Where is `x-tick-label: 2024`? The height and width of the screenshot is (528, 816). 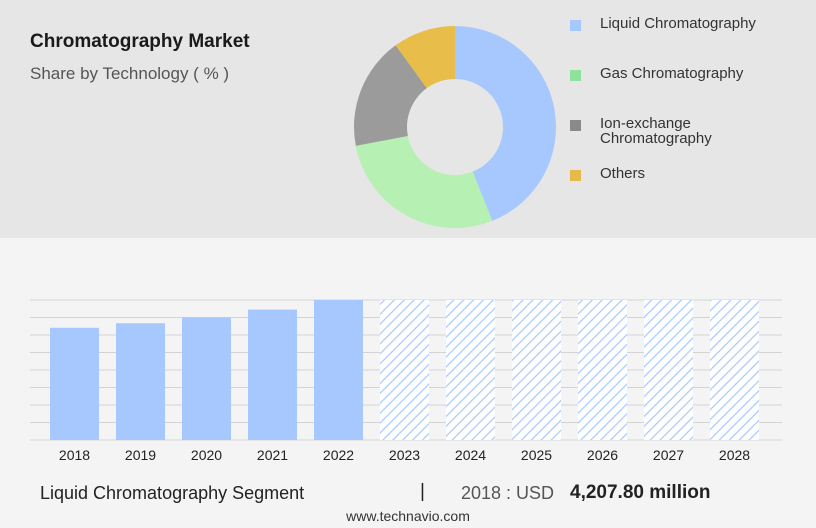
x-tick-label: 2024 is located at coordinates (470, 455).